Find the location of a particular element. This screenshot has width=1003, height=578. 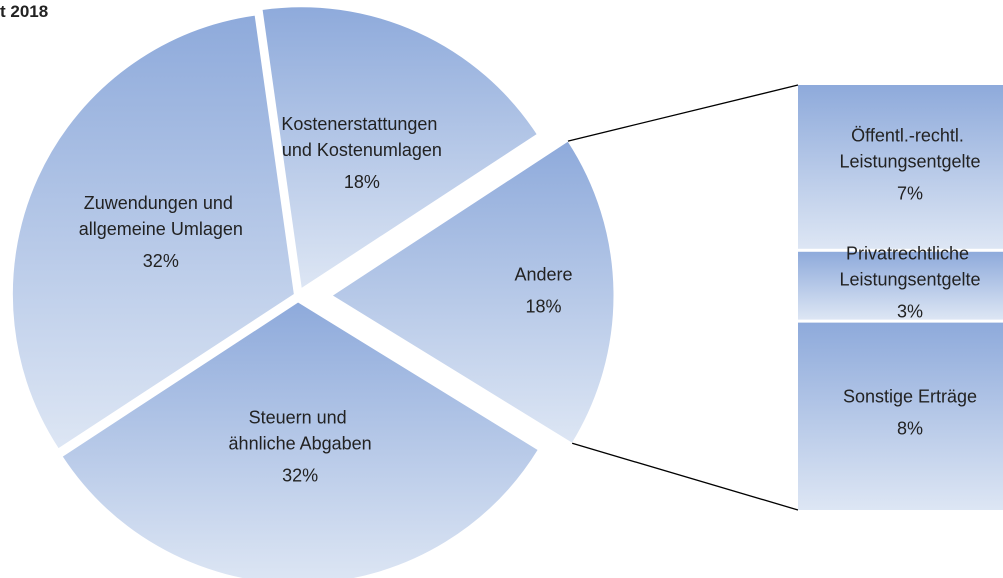

slice-label: Steuern und ähnliche Abgaben is located at coordinates (300, 431).